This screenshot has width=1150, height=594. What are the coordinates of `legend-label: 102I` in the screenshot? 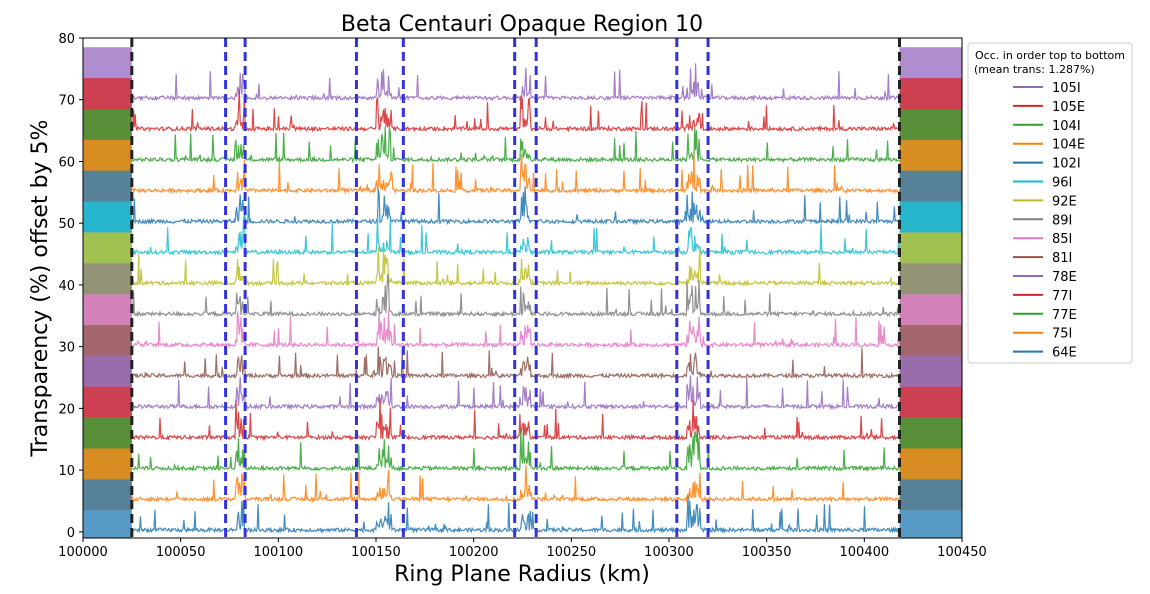 It's located at (1066, 164).